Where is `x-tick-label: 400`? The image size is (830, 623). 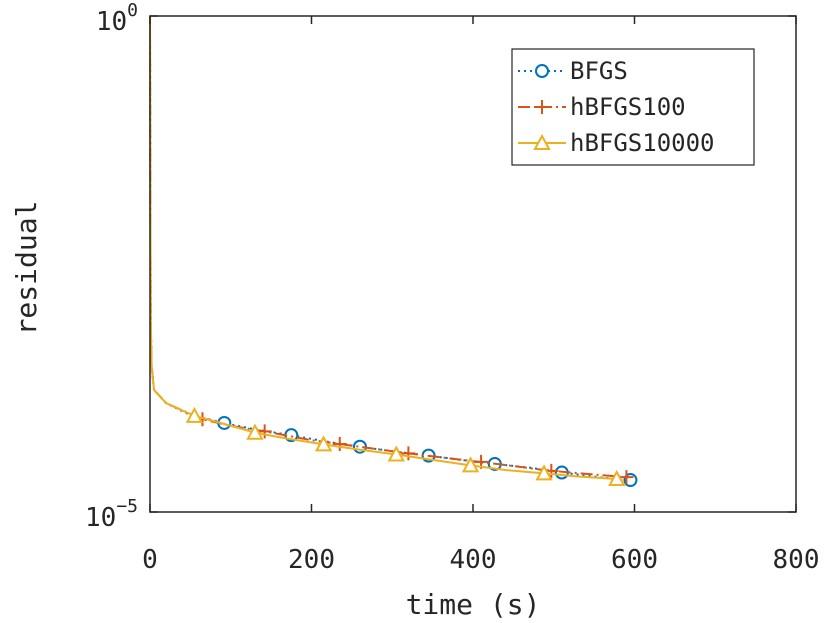
x-tick-label: 400 is located at coordinates (473, 560).